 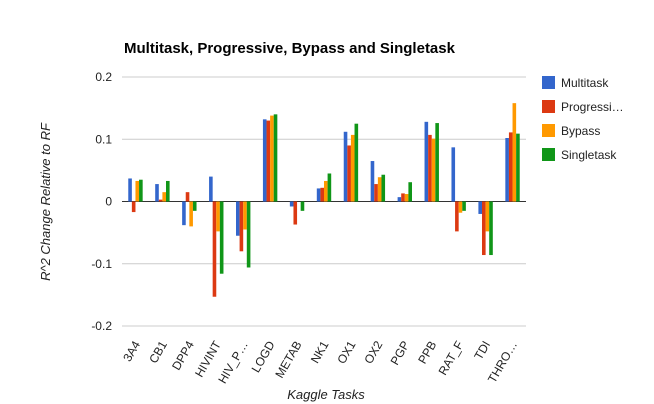 I want to click on bar-singletask-dpp4, so click(x=194, y=206).